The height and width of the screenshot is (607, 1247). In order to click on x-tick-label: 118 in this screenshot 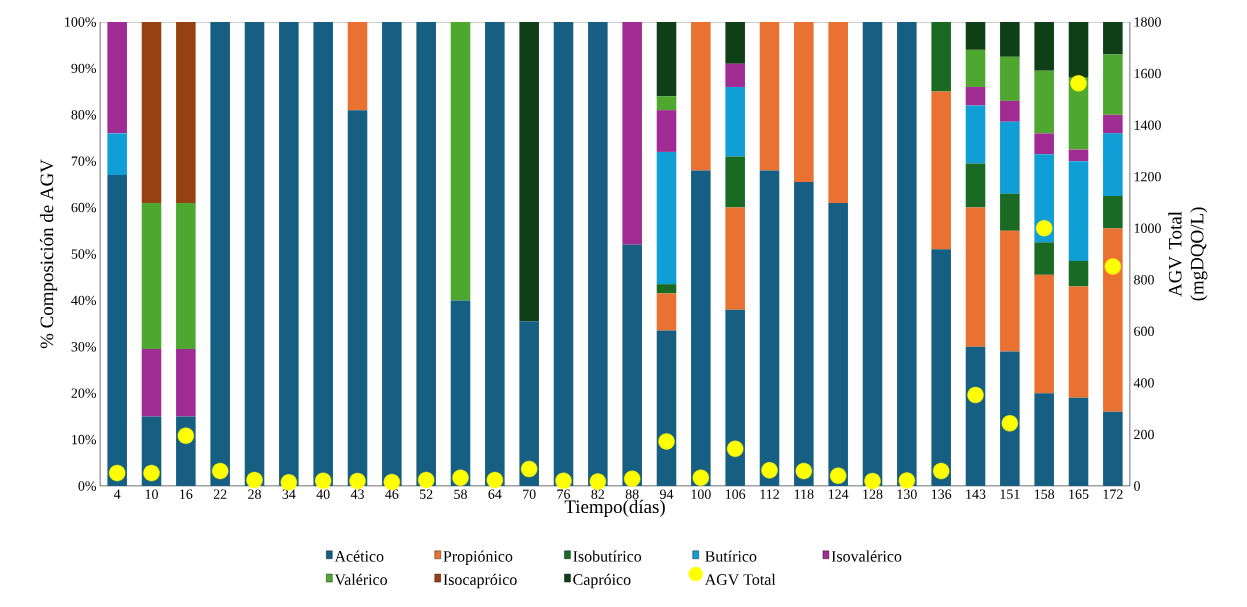, I will do `click(804, 494)`.